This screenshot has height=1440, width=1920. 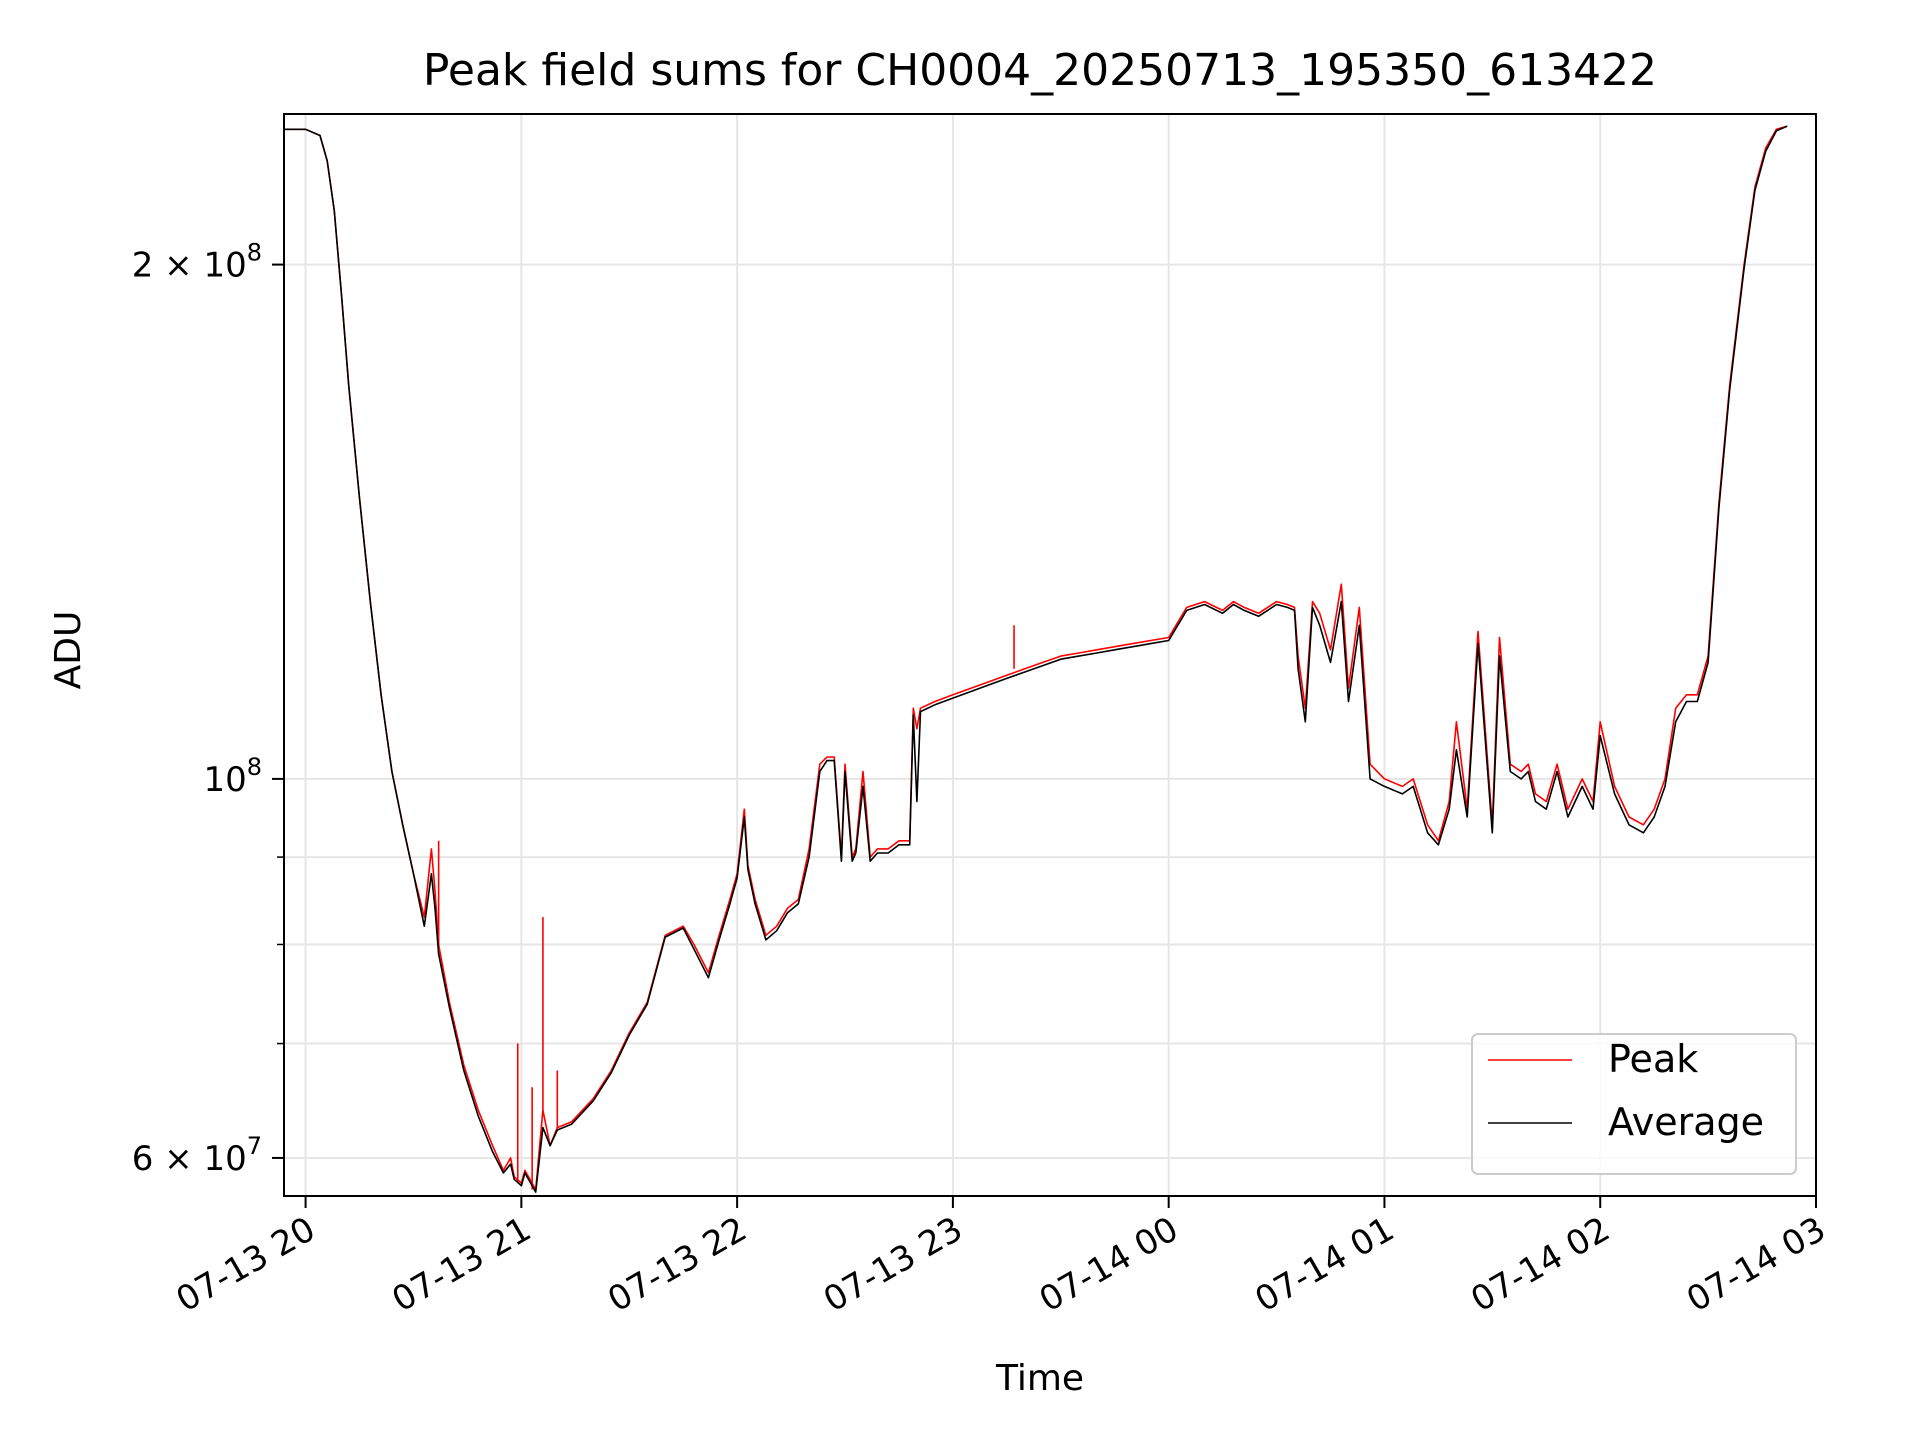 I want to click on legend-box, so click(x=1634, y=1104).